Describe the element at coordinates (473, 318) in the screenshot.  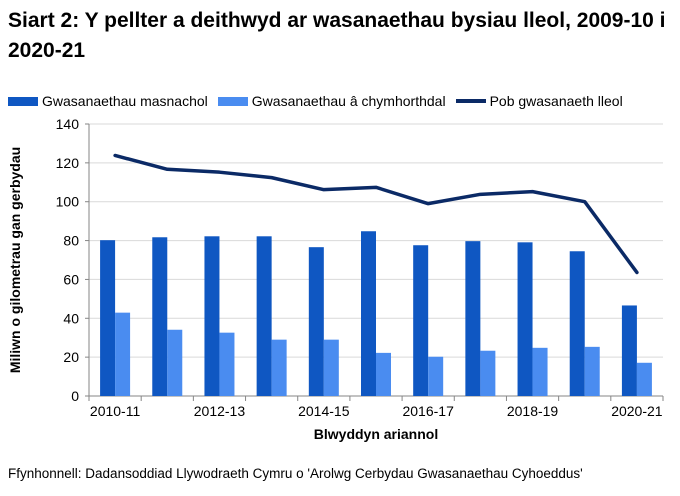
I see `bar-2017-18-commercial` at that location.